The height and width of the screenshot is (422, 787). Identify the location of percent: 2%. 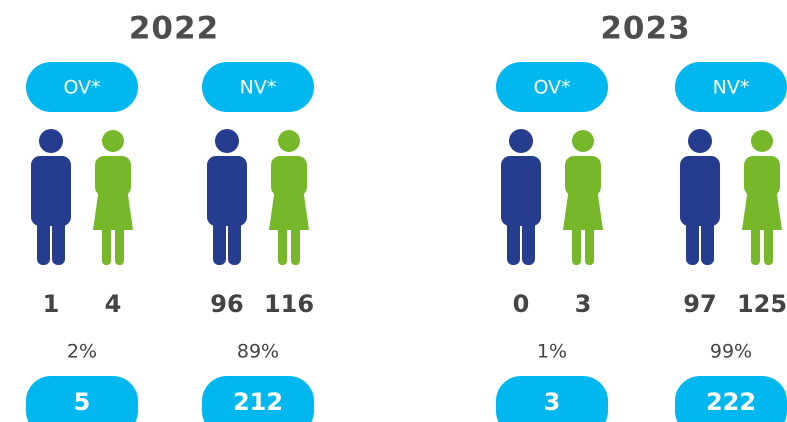
(82, 352).